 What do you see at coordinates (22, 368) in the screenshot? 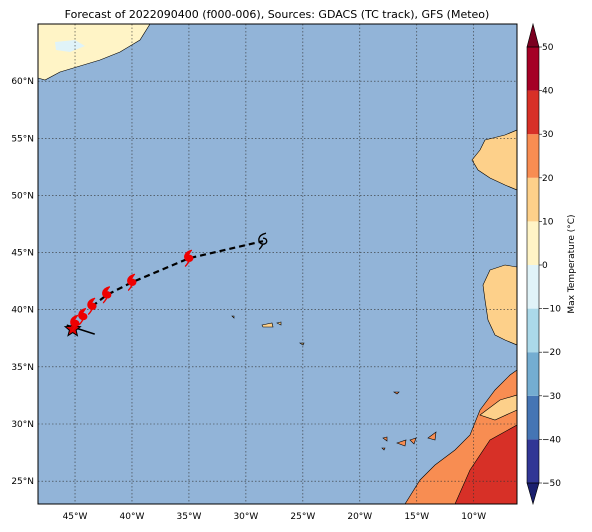
I see `lat-label: 35°N` at bounding box center [22, 368].